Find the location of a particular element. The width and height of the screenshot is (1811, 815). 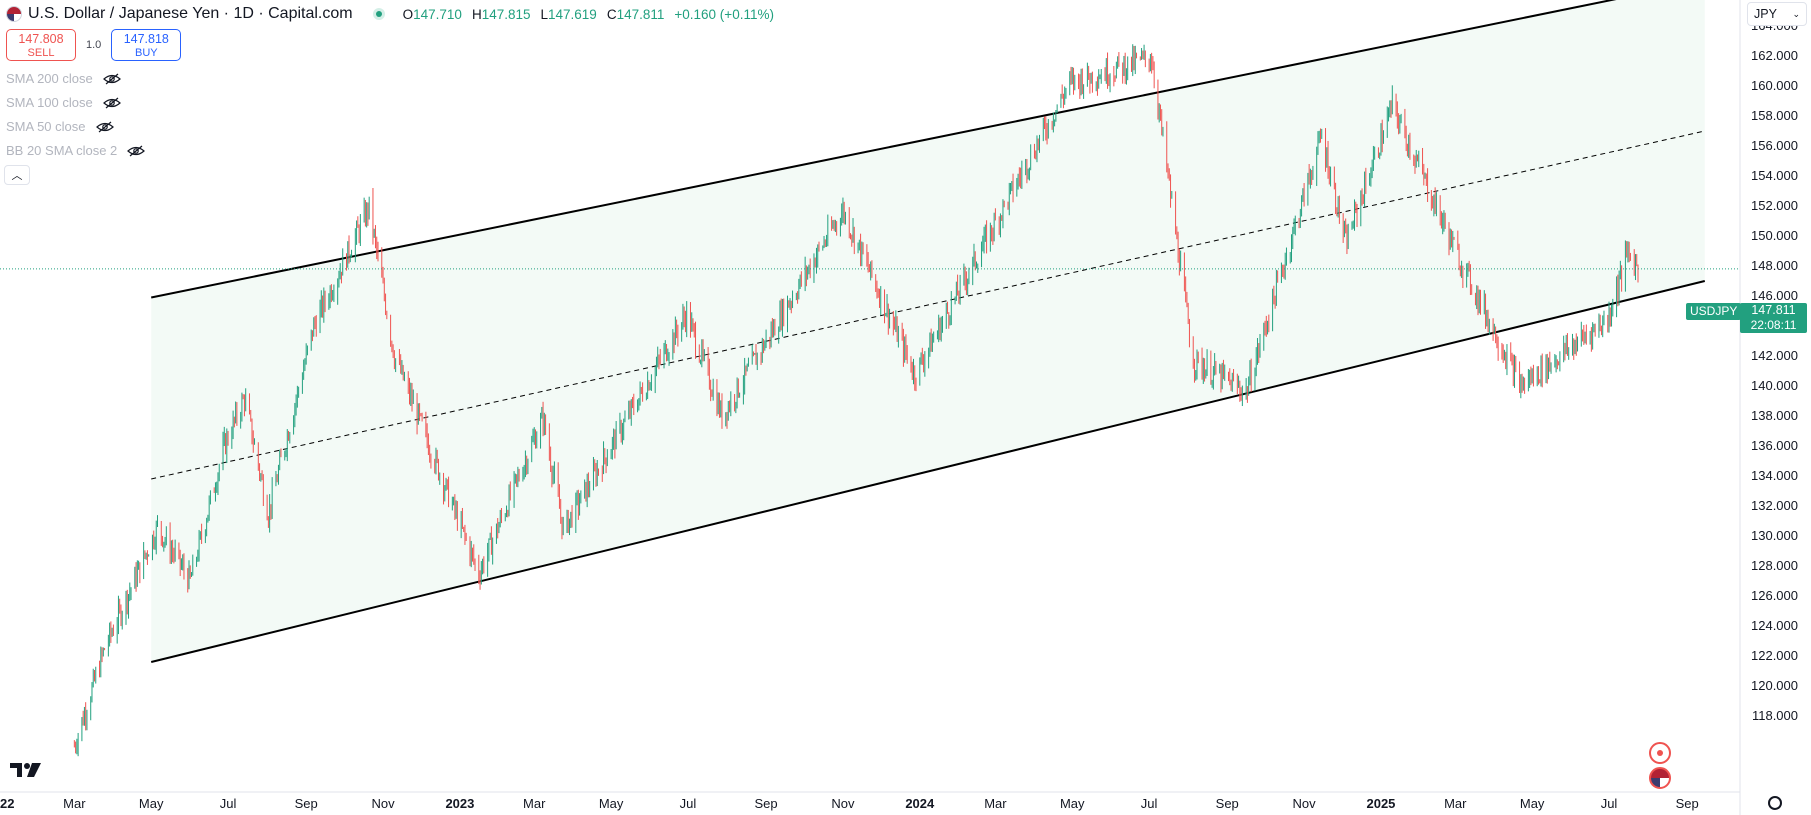

tradingview-logo-icon is located at coordinates (26, 770).